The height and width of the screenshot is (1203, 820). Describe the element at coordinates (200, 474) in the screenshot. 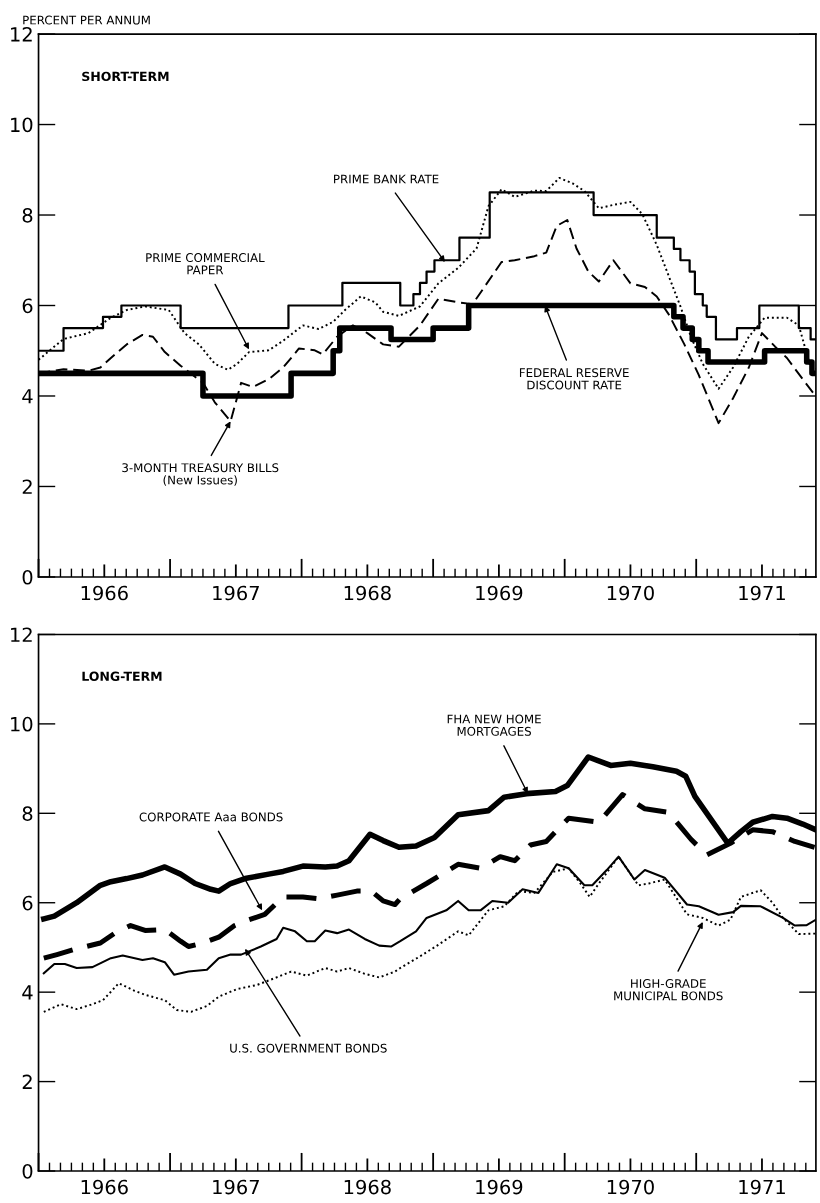

I see `annotation: 3-MONTH TREASURY BILLS (New Issues)` at that location.